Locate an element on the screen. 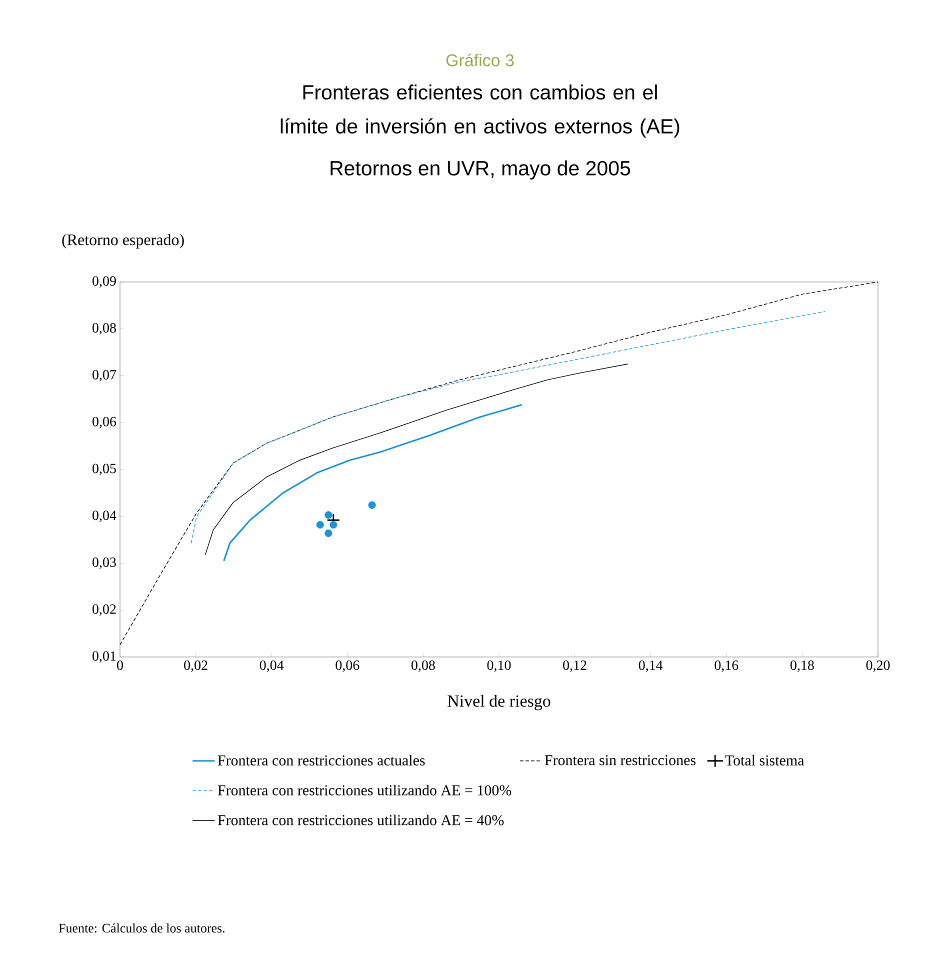 The height and width of the screenshot is (953, 941). y-tick-label: 0,09 is located at coordinates (104, 282).